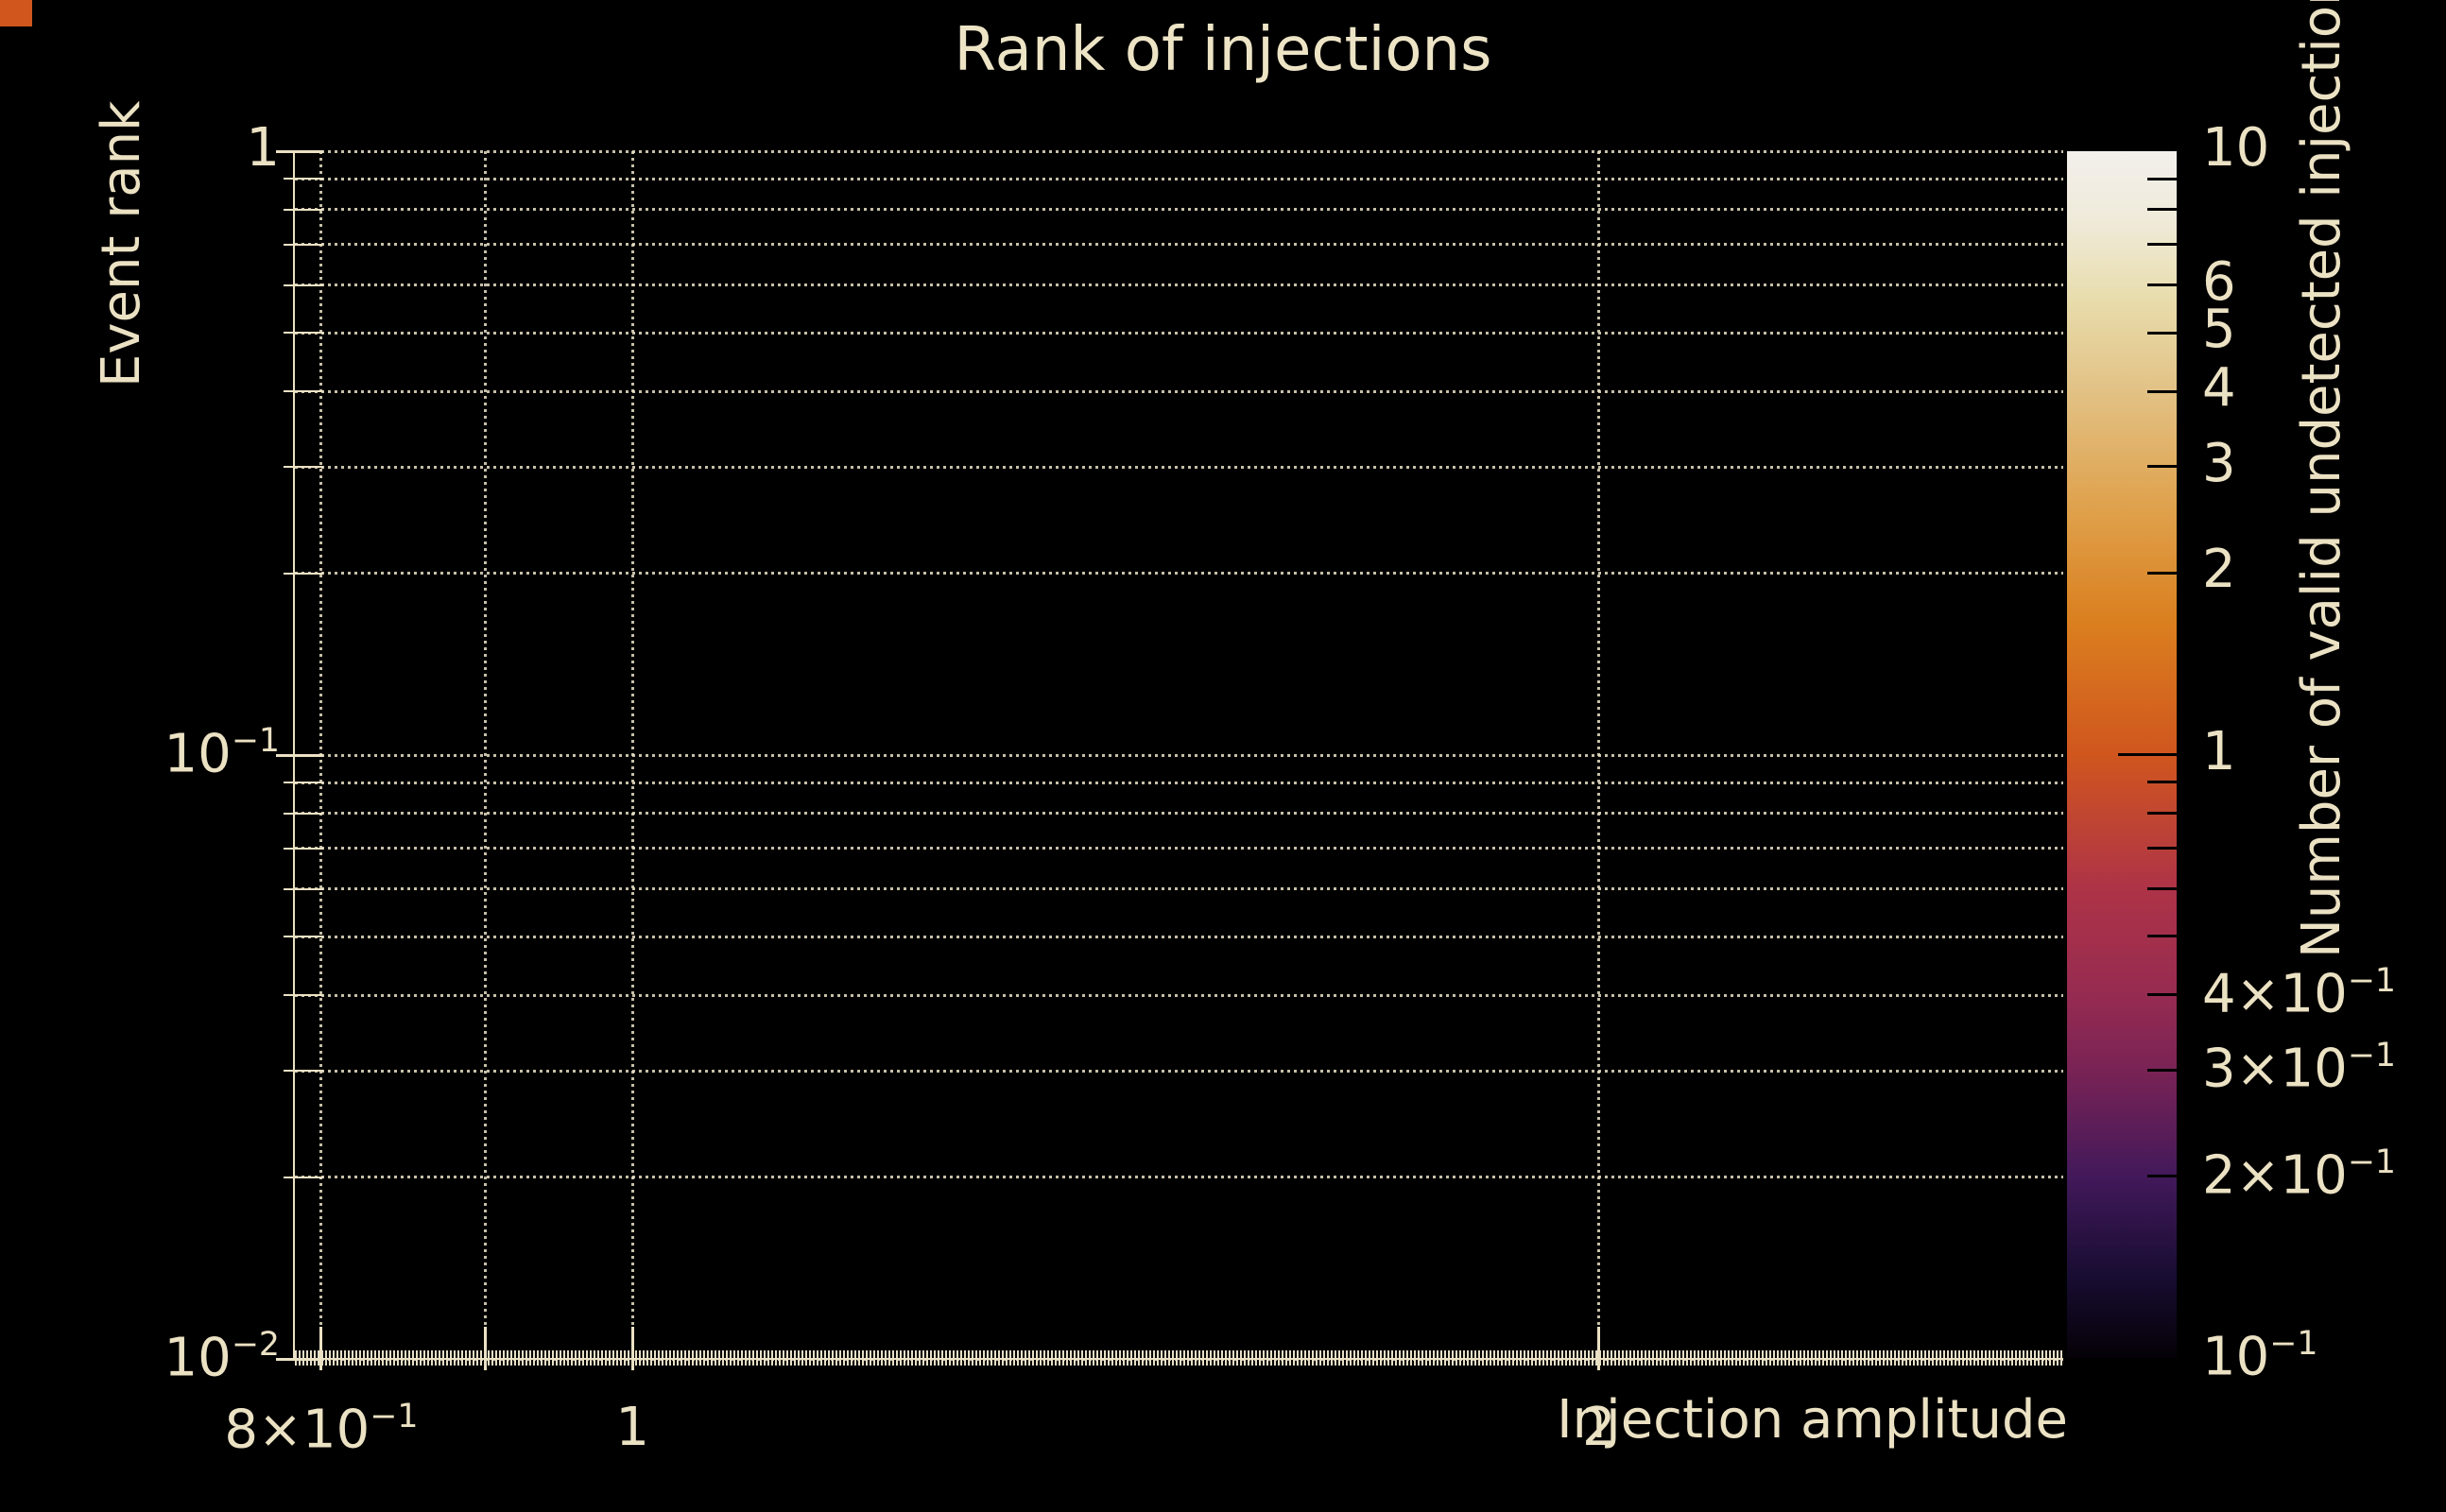 The height and width of the screenshot is (1512, 2446). Describe the element at coordinates (2260, 1356) in the screenshot. I see `colorbar-tick-label: 10−1` at that location.